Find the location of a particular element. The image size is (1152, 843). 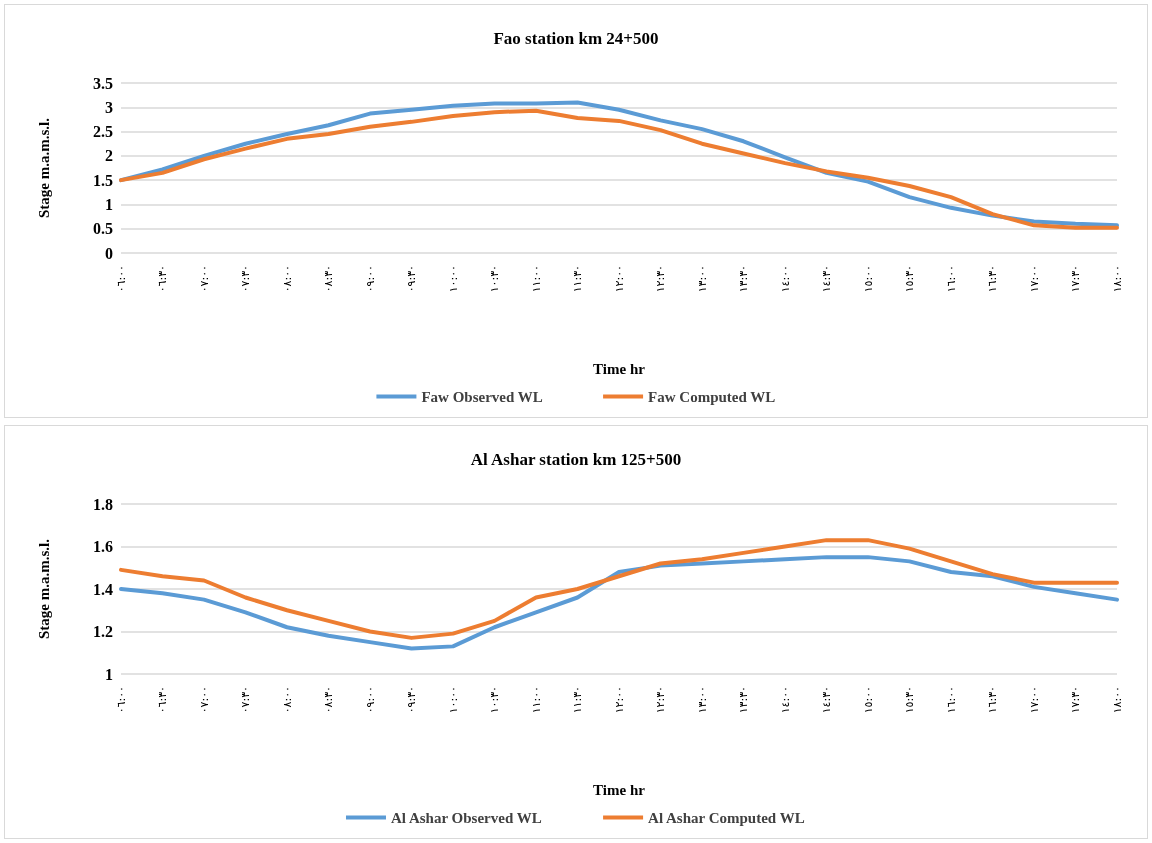

y-tick-label: 3.5 is located at coordinates (103, 83).